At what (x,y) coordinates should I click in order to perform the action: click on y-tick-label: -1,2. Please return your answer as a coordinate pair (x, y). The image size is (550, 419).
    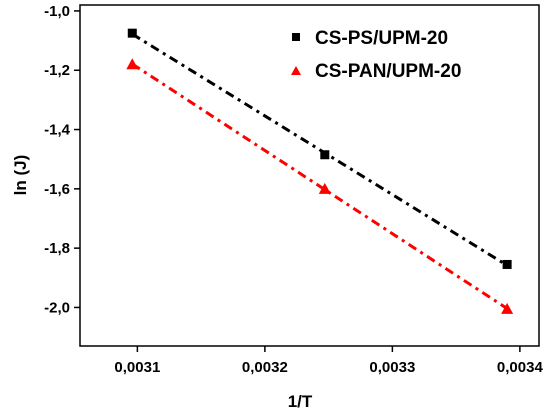
    Looking at the image, I should click on (57, 70).